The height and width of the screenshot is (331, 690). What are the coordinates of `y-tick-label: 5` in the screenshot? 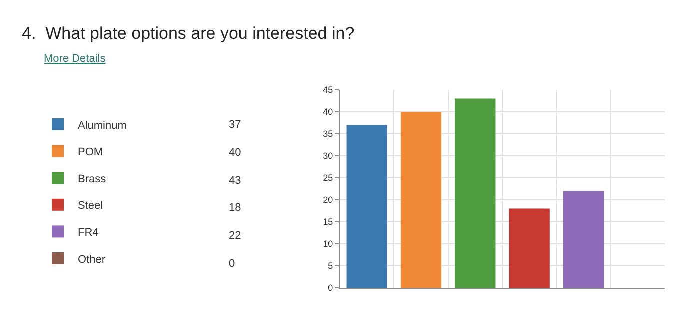 It's located at (331, 266).